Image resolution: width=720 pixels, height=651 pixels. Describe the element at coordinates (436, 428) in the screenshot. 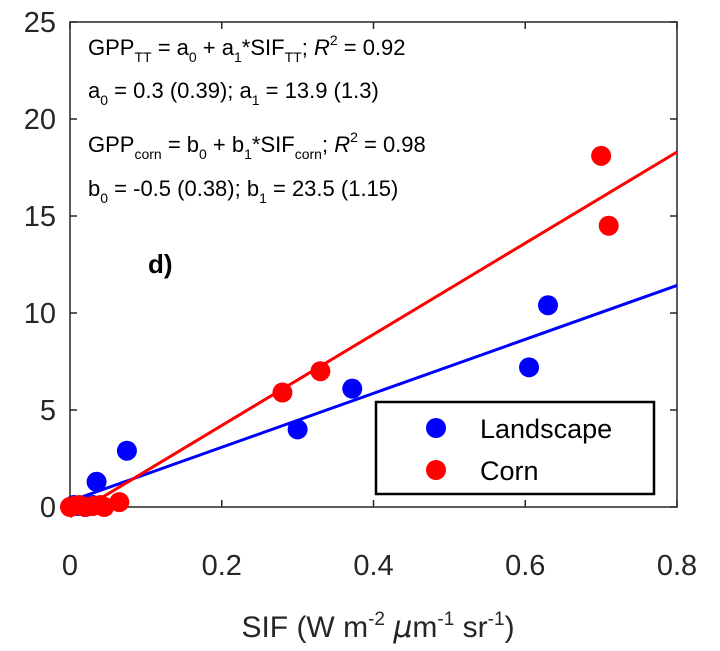

I see `legend-marker-landscape` at that location.